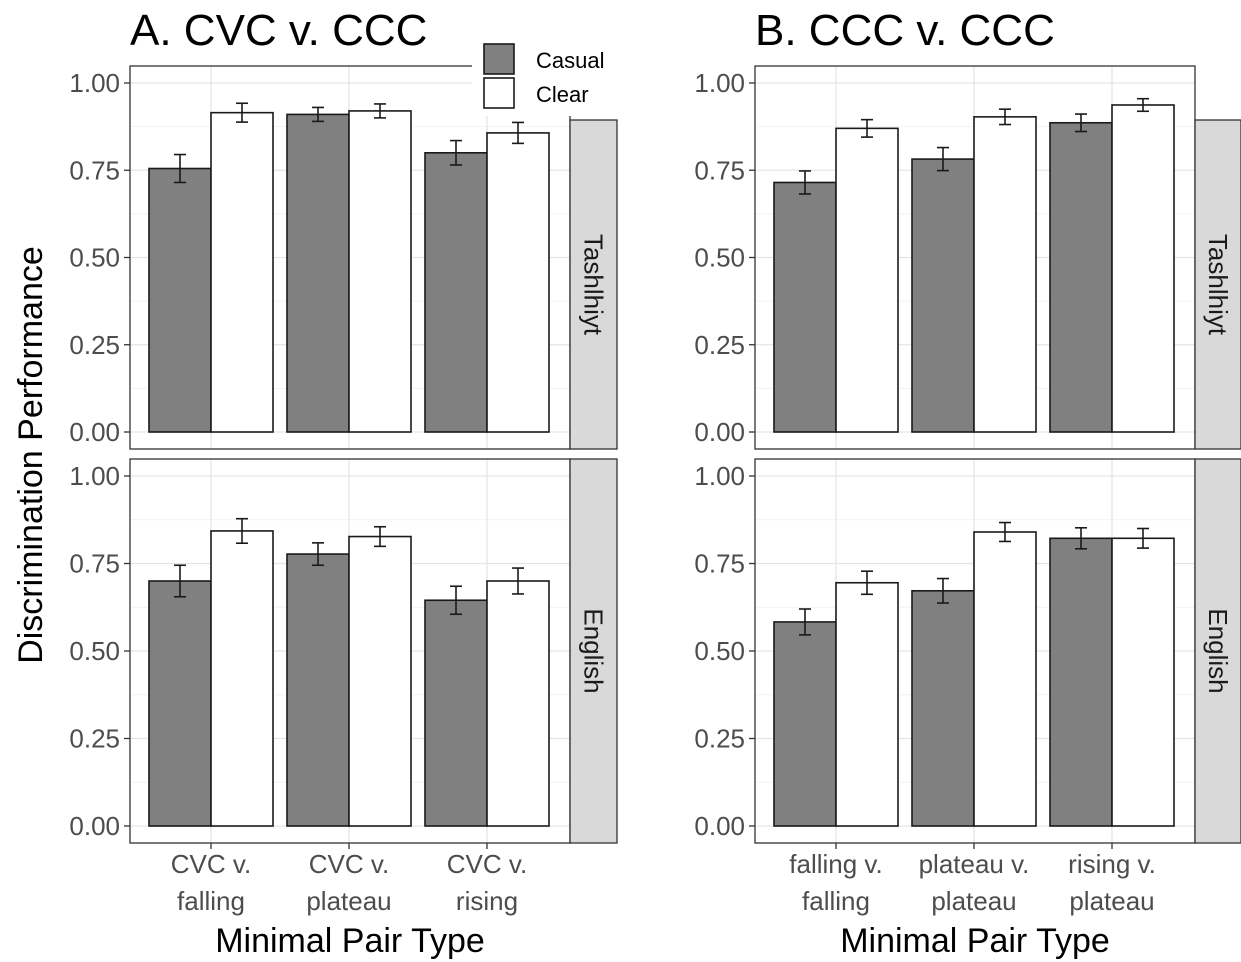  What do you see at coordinates (562, 94) in the screenshot?
I see `legend-label: Clear` at bounding box center [562, 94].